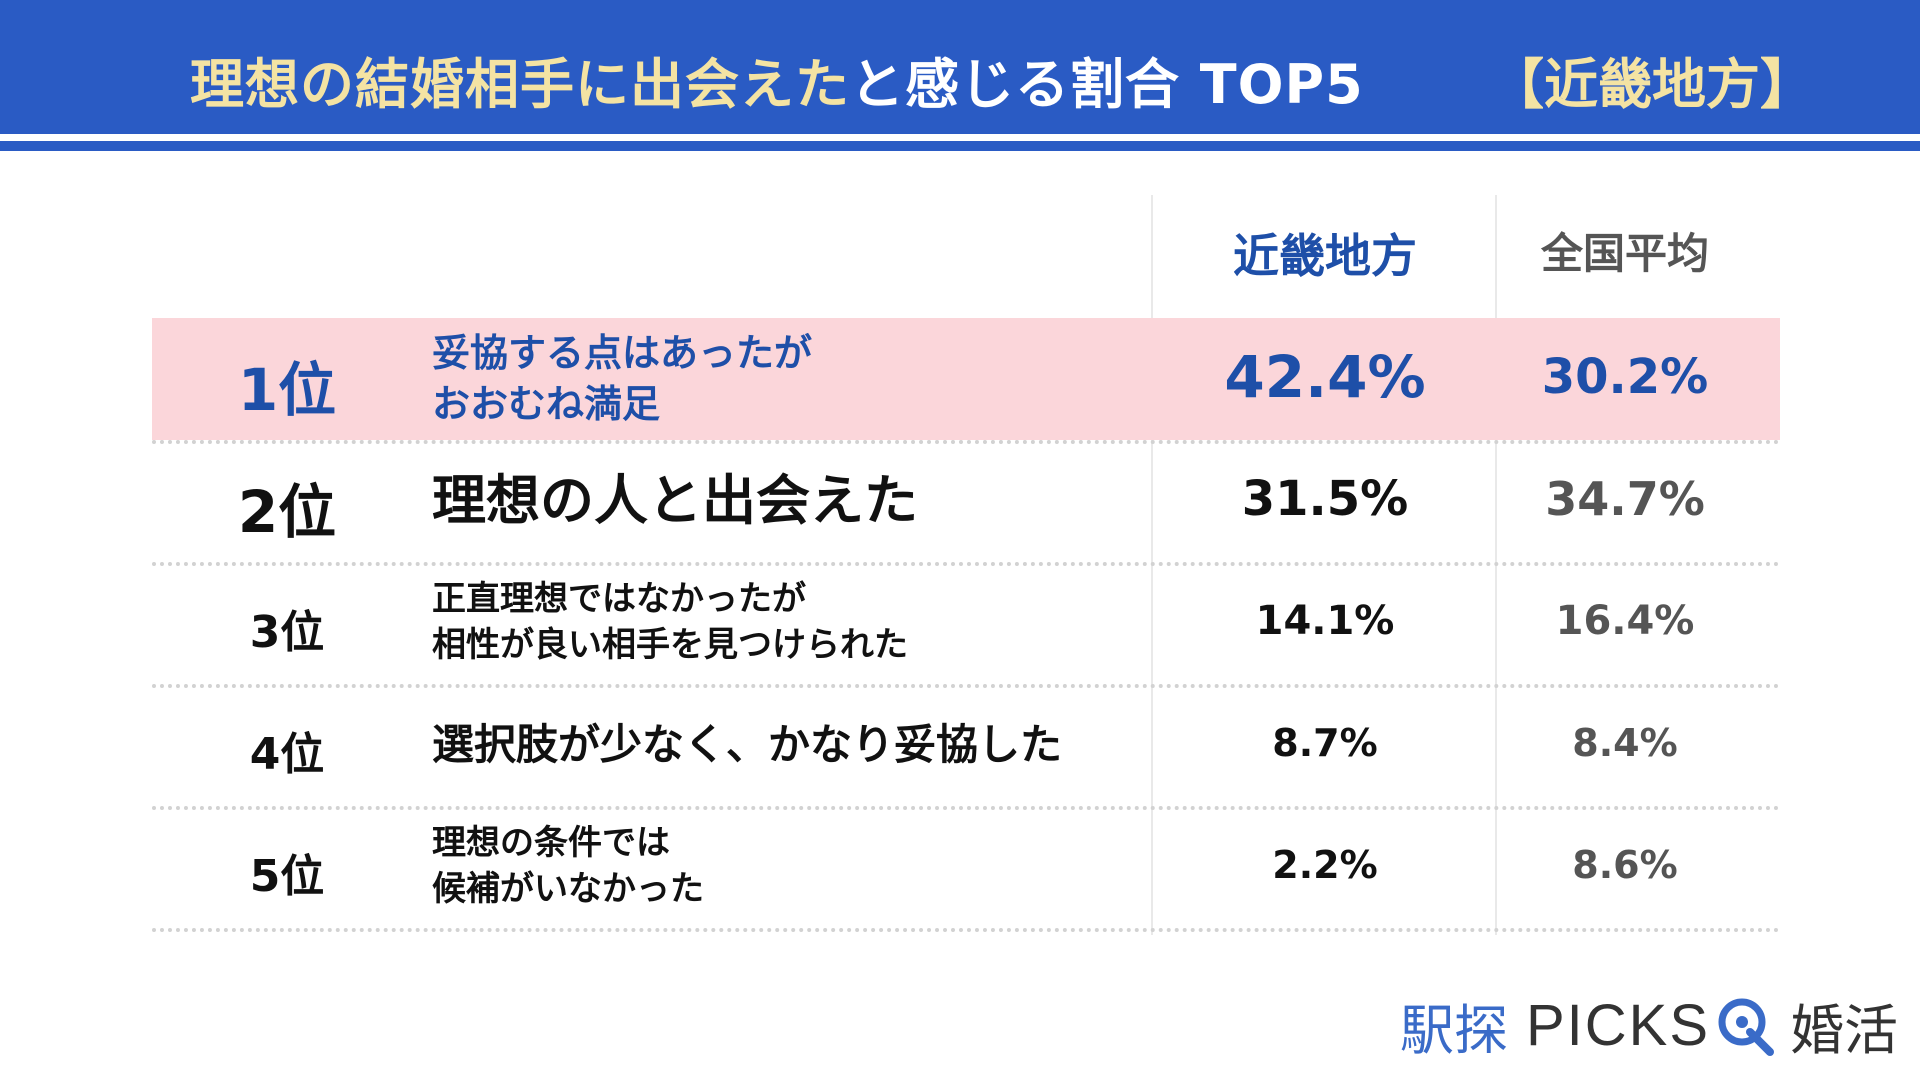 This screenshot has height=1080, width=1920. I want to click on answer-label-line: 選択肢が少なく、かなり妥協した, so click(747, 744).